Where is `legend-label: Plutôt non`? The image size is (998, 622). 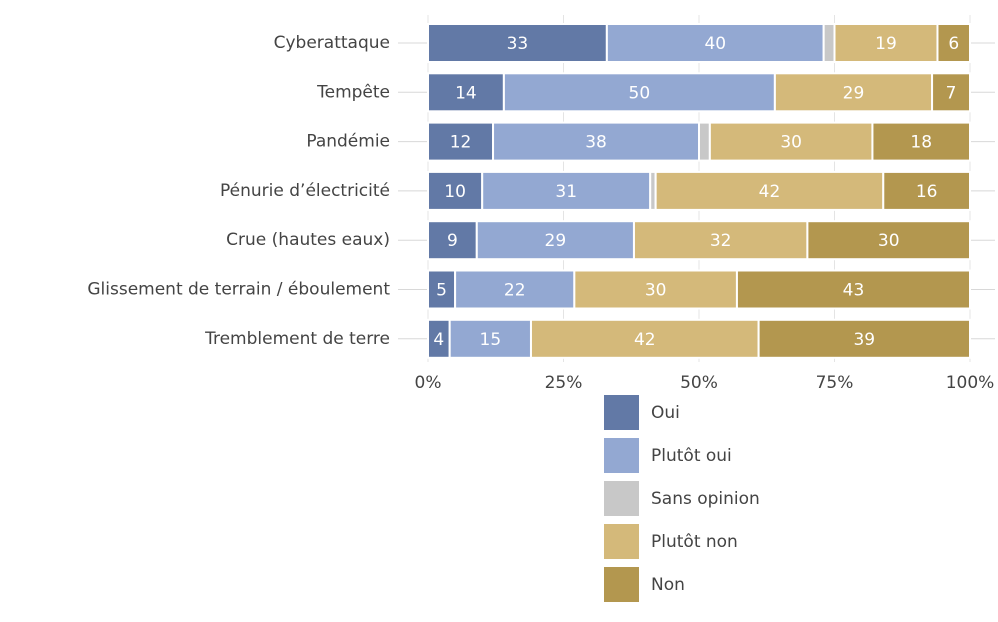
legend-label: Plutôt non is located at coordinates (694, 542).